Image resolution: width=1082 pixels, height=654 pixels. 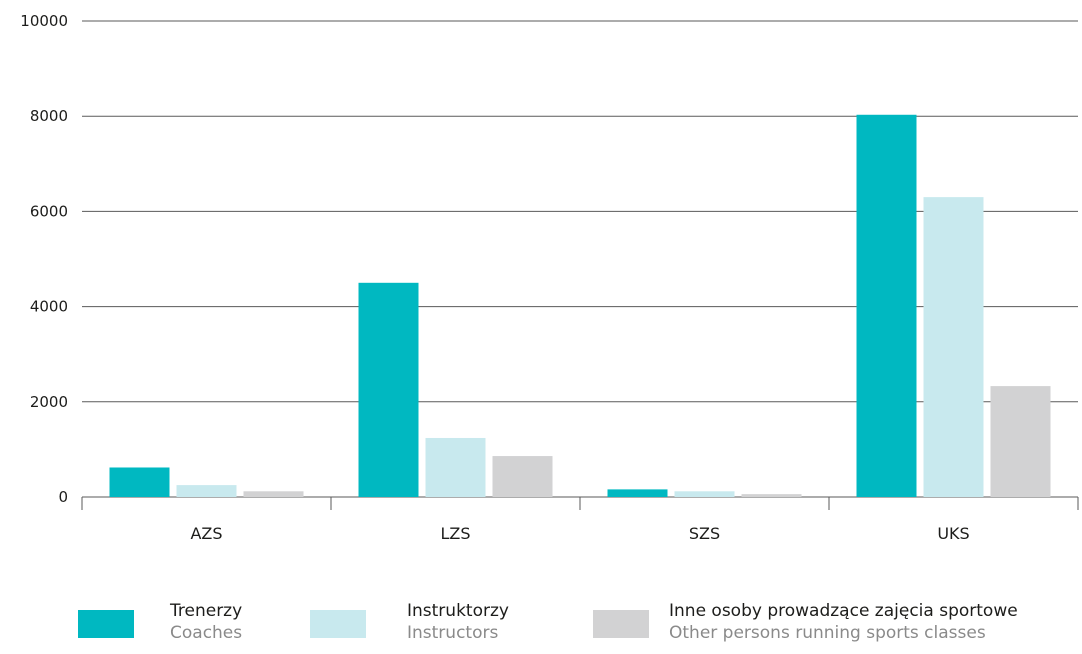 I want to click on legend-swatch-instruktorzy, so click(x=338, y=624).